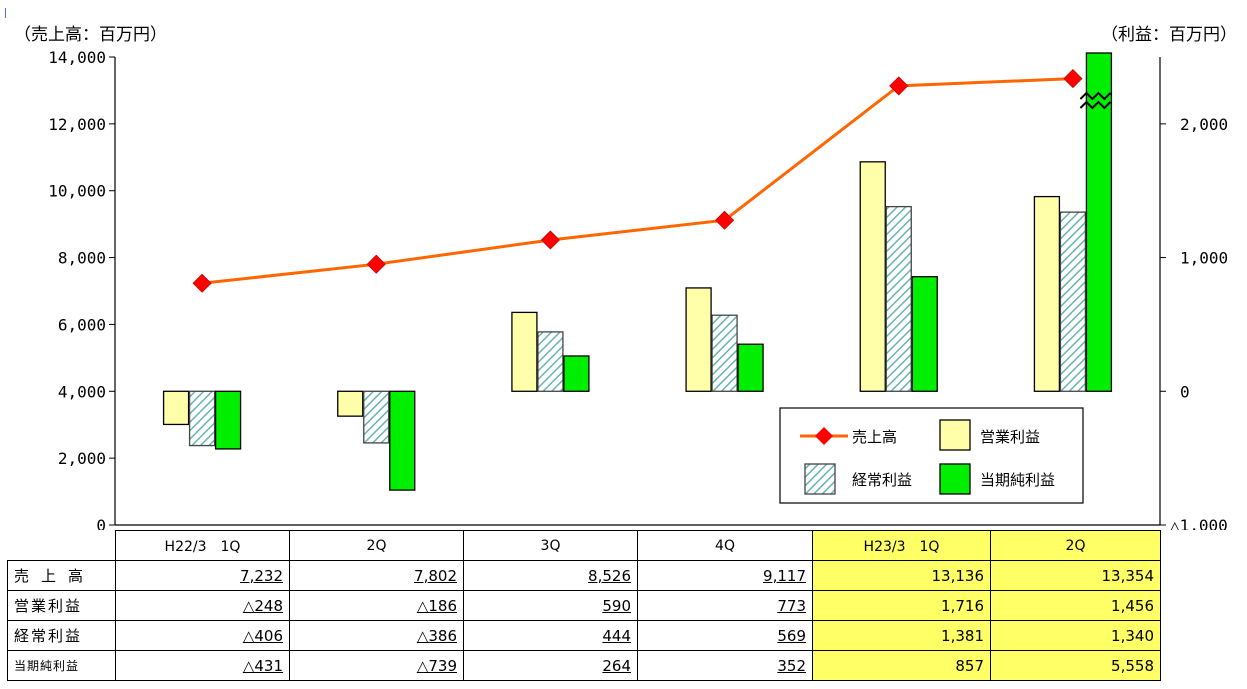  I want to click on right-tick-label: 2,000, so click(1204, 124).